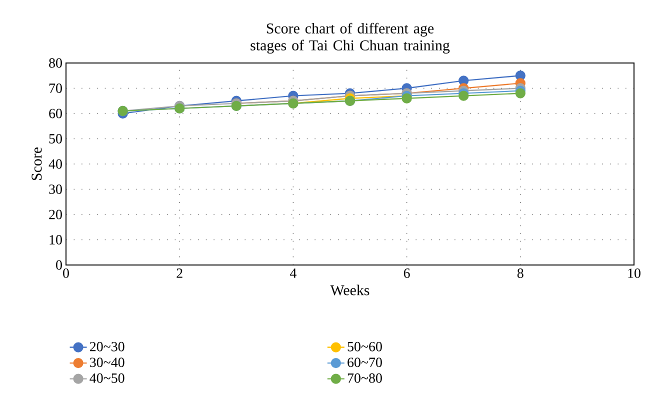 Image resolution: width=645 pixels, height=419 pixels. I want to click on y-tick-label: 30, so click(55, 189).